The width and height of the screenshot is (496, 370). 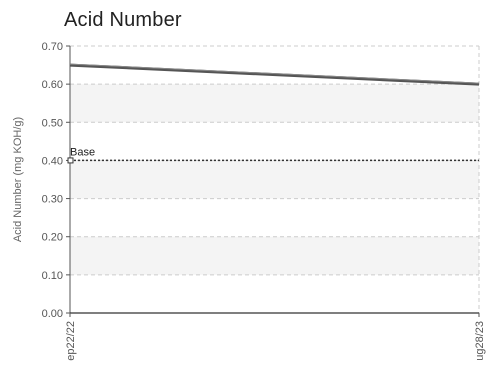 I want to click on y-ticks: 0.00 0.10 0.20 0.30 0.40 0.50 0.60 0.70, so click(x=56, y=180).